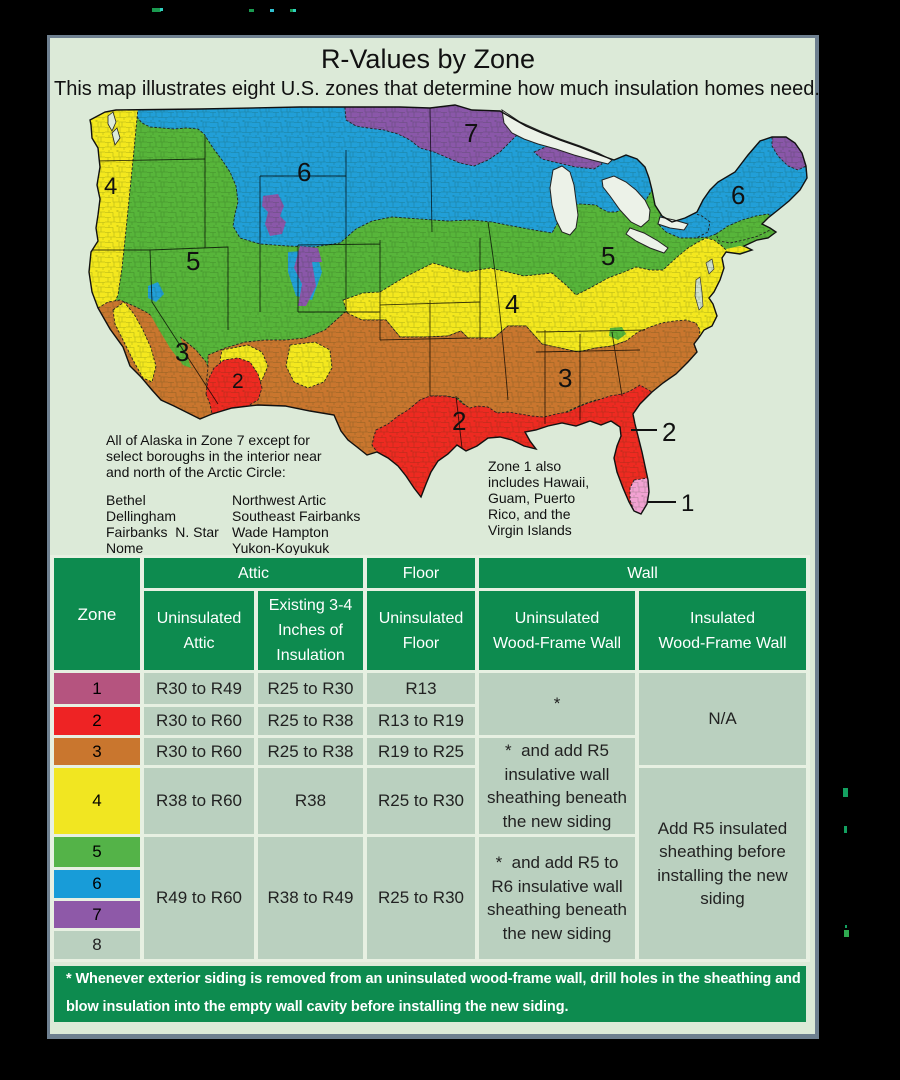 The image size is (900, 1080). Describe the element at coordinates (471, 133) in the screenshot. I see `svg-text: 7` at that location.